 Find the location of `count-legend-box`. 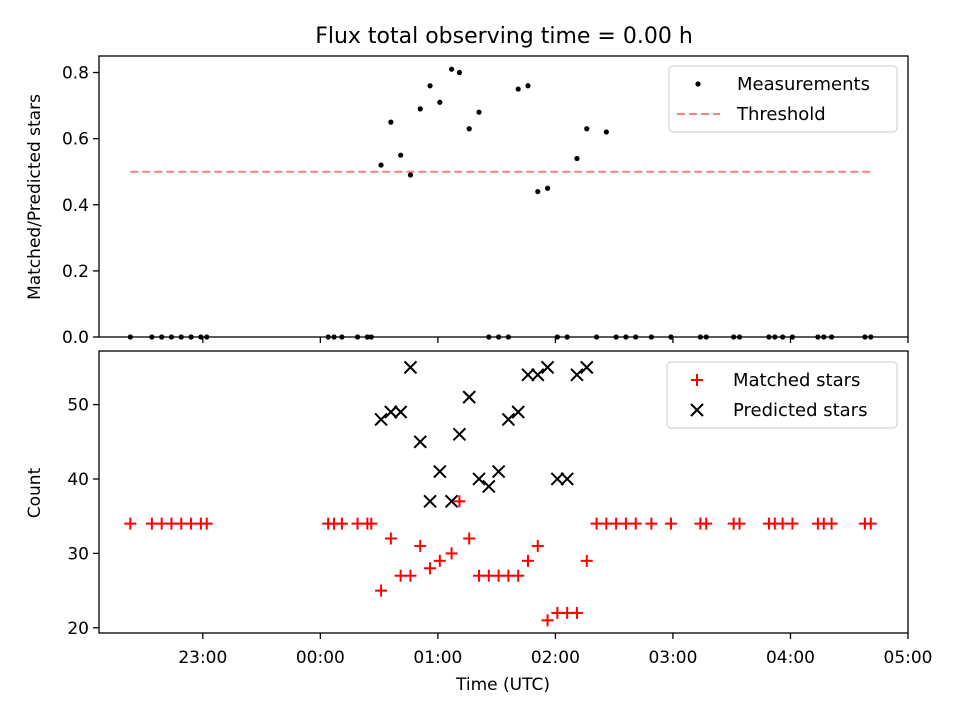

count-legend-box is located at coordinates (782, 395).